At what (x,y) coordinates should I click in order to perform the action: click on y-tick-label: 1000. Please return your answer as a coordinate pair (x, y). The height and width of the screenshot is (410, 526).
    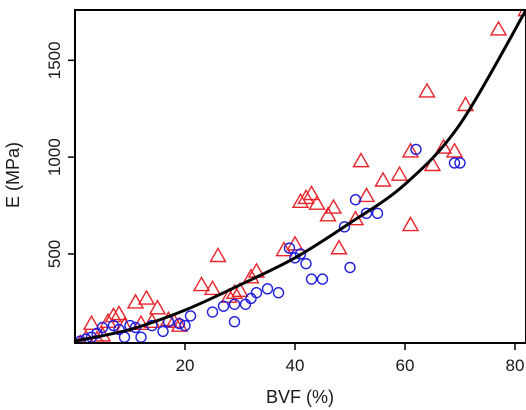
    Looking at the image, I should click on (54, 157).